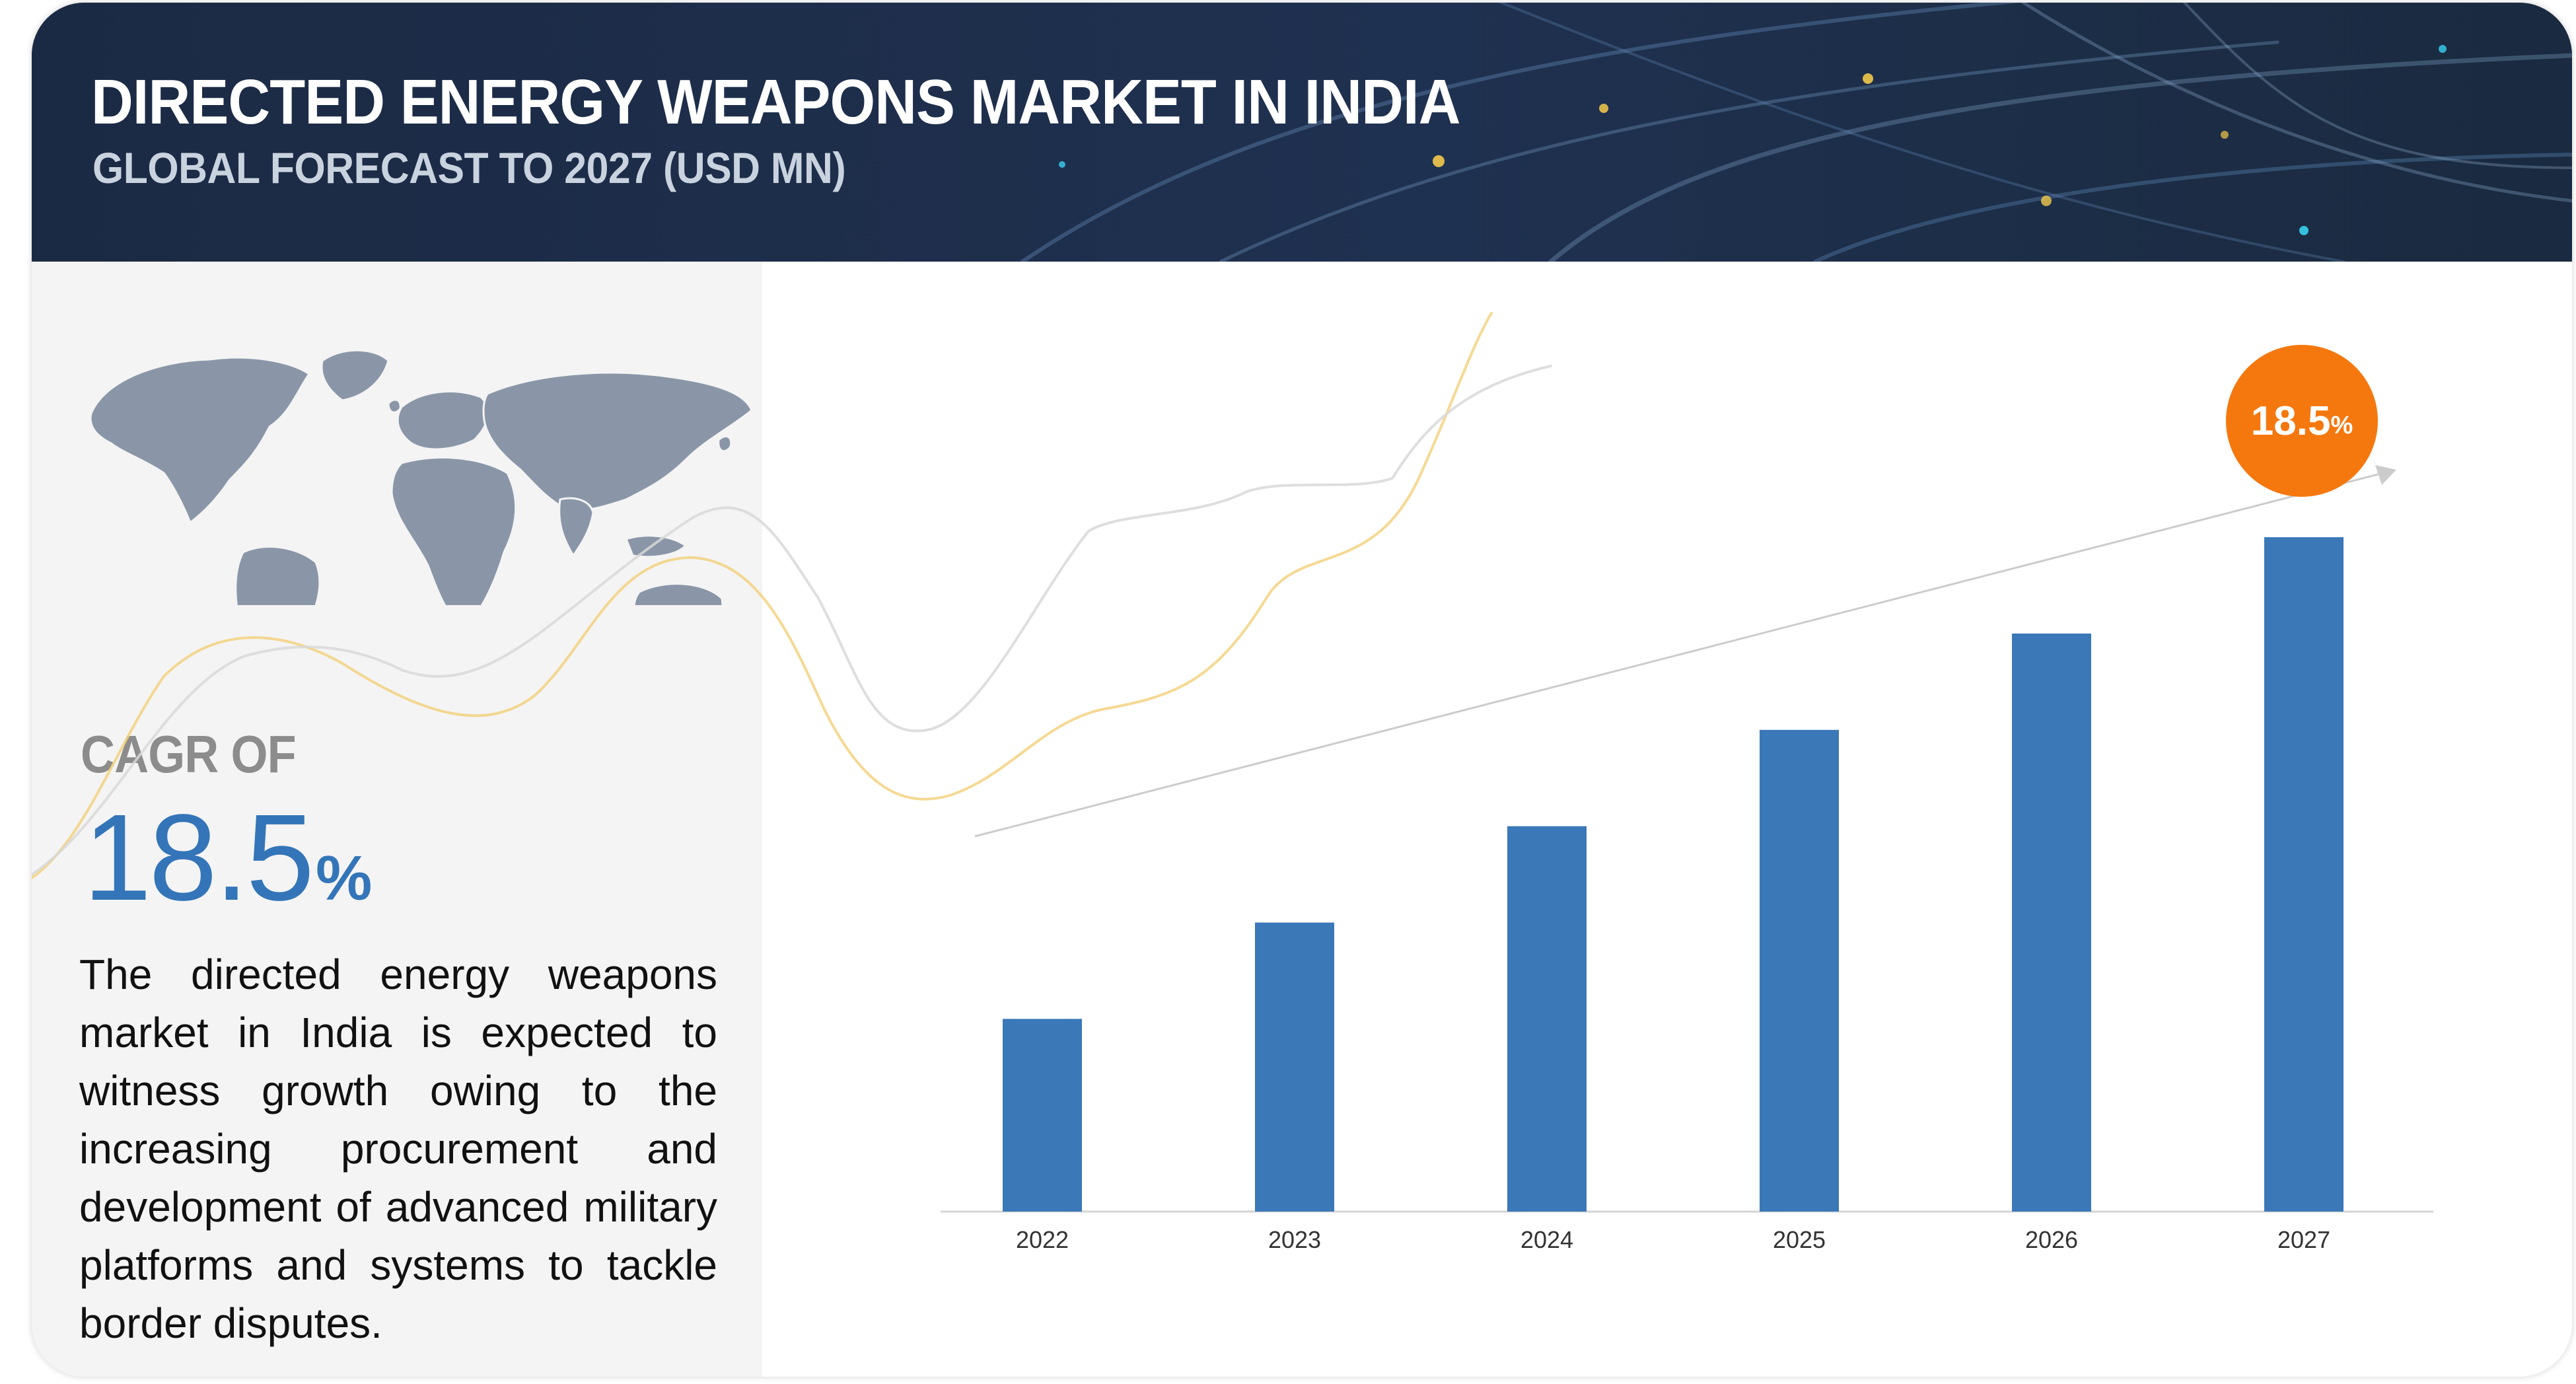 This screenshot has height=1384, width=2576. What do you see at coordinates (2052, 1239) in the screenshot?
I see `x-tick-2026: 2026` at bounding box center [2052, 1239].